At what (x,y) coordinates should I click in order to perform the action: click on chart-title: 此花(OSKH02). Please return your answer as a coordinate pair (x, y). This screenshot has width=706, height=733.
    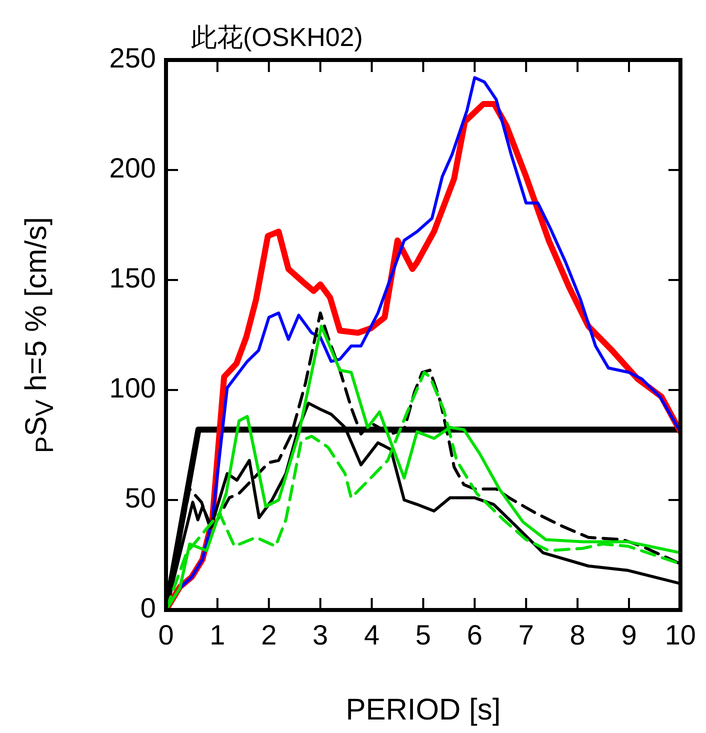
    Looking at the image, I should click on (277, 37).